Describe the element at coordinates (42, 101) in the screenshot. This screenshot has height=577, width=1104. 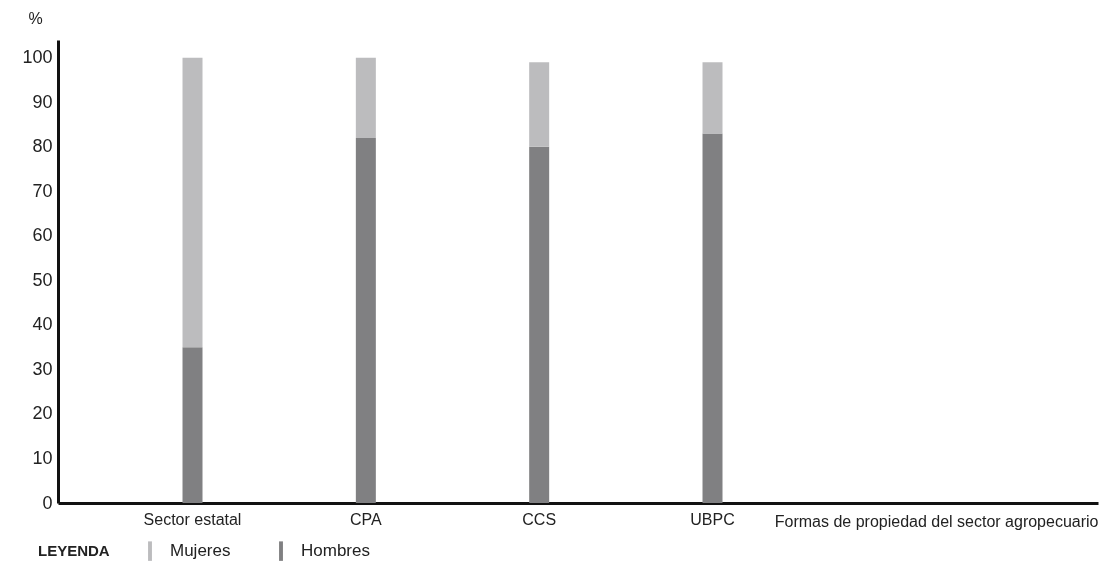
I see `y-tick-label: 90` at that location.